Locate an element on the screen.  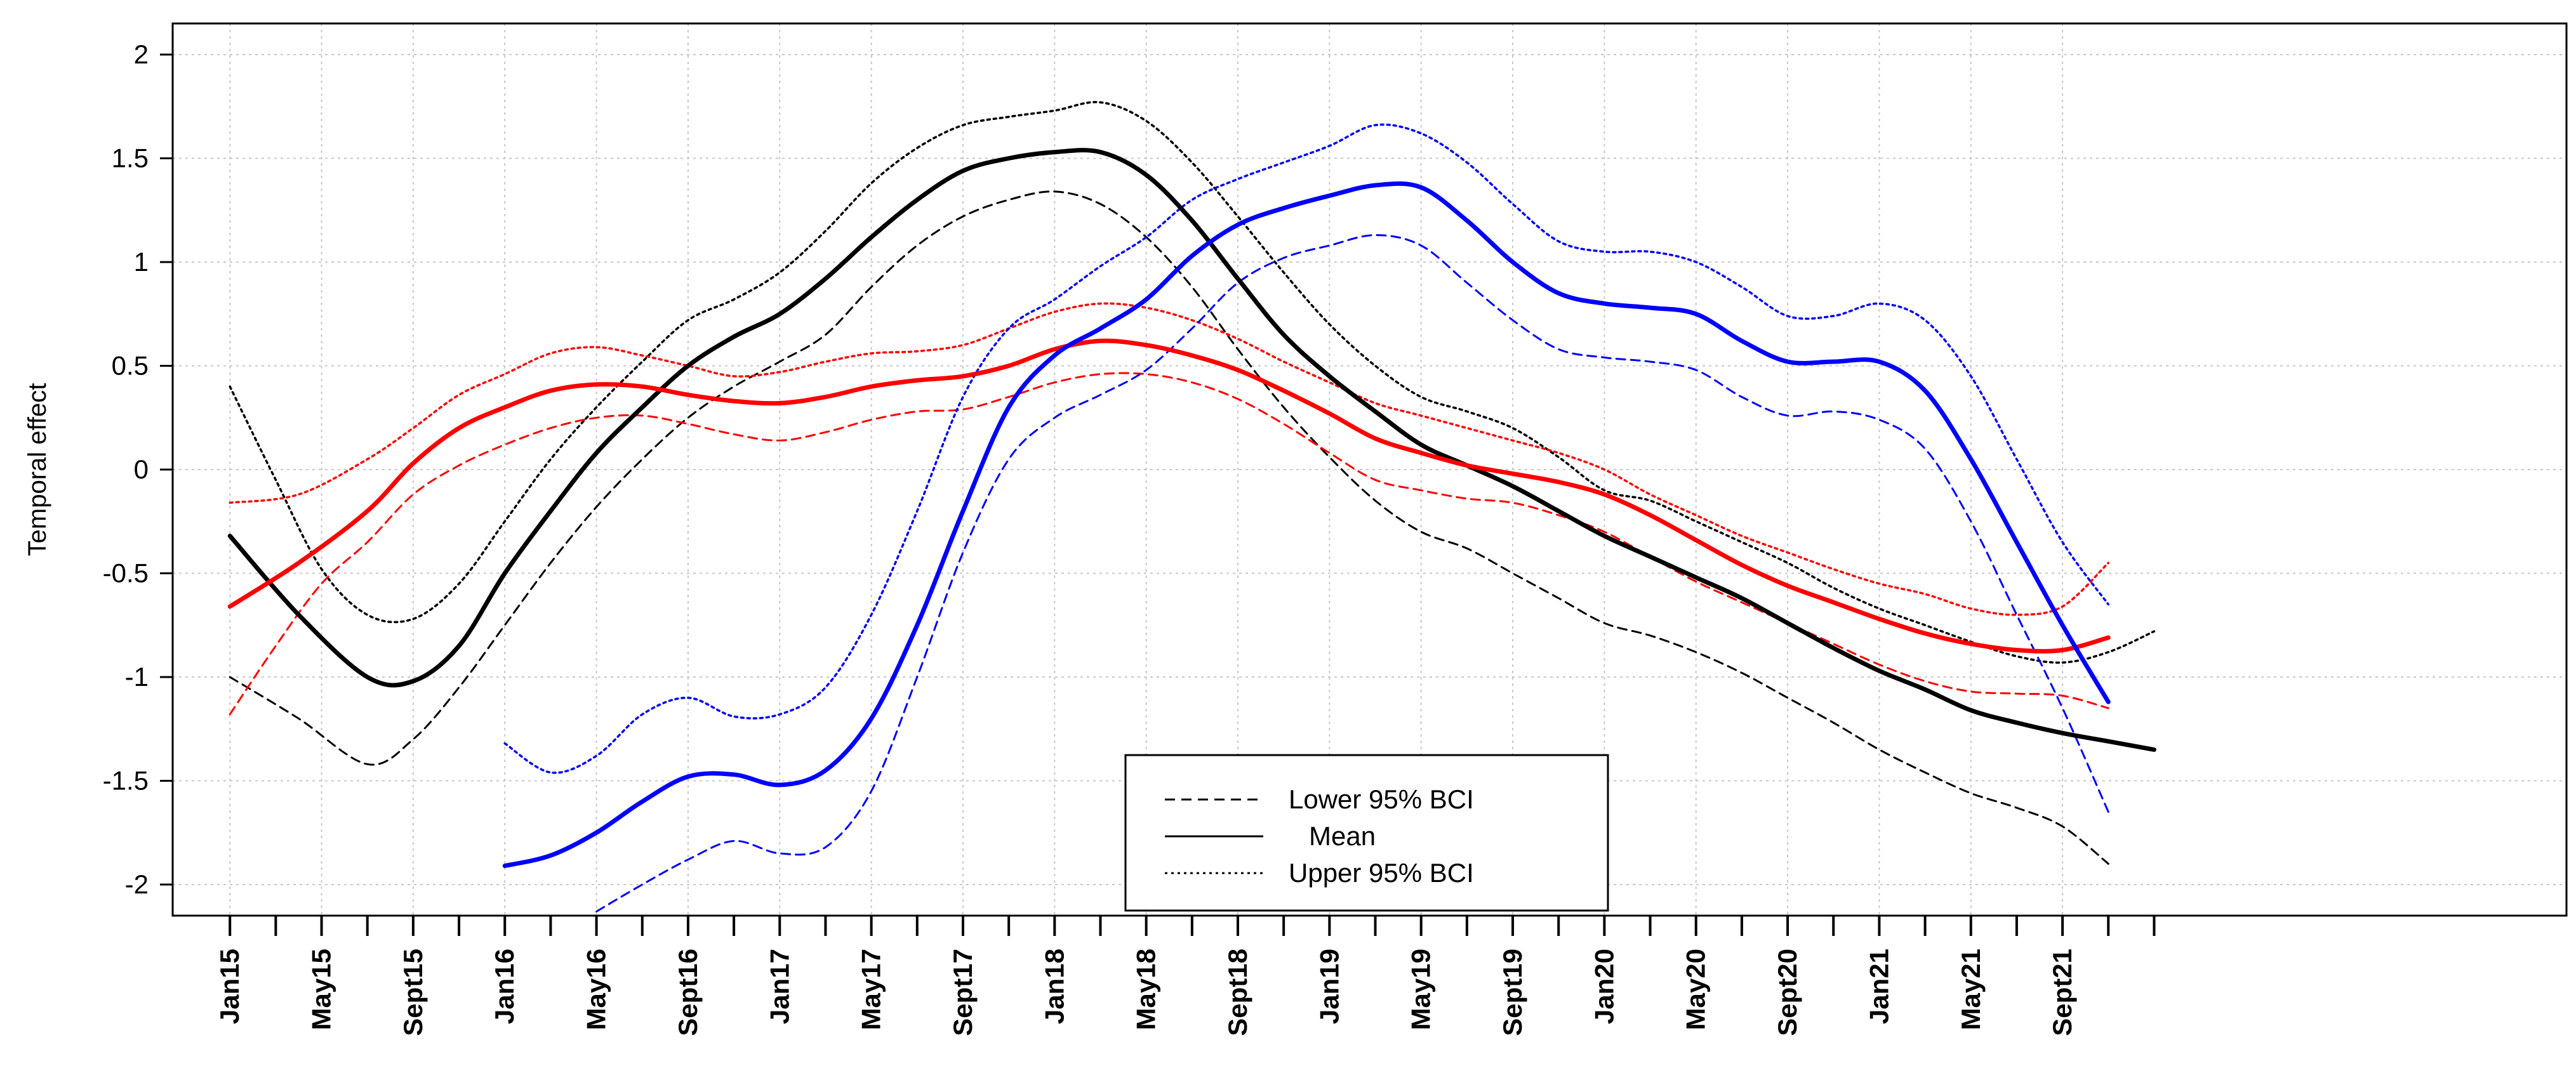
x-tick-label: May17 is located at coordinates (871, 990).